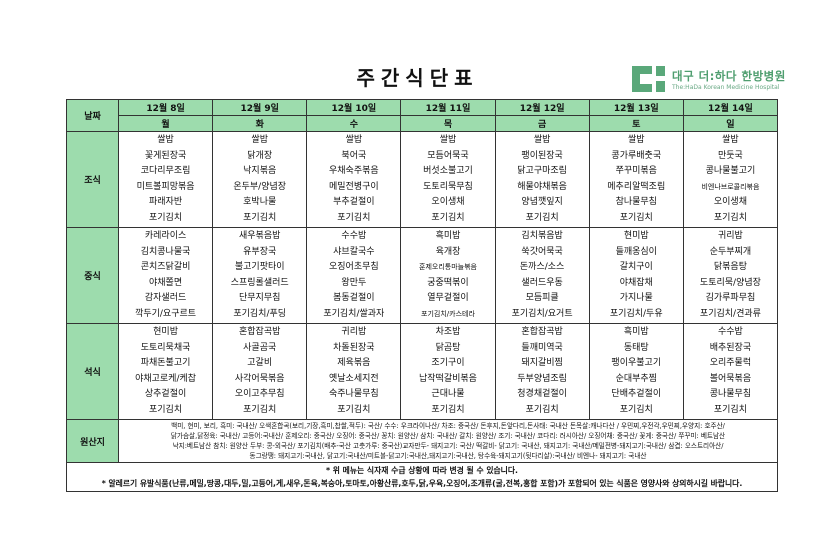  Describe the element at coordinates (448, 332) in the screenshot. I see `menu-item: 차조밥` at that location.